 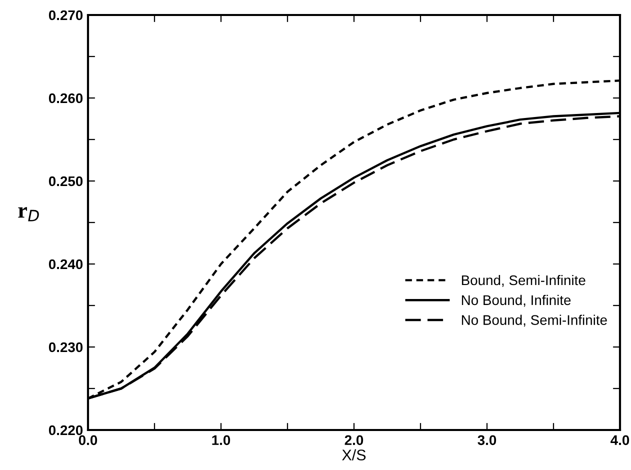 What do you see at coordinates (65, 430) in the screenshot?
I see `y-tick-label: 0.220` at bounding box center [65, 430].